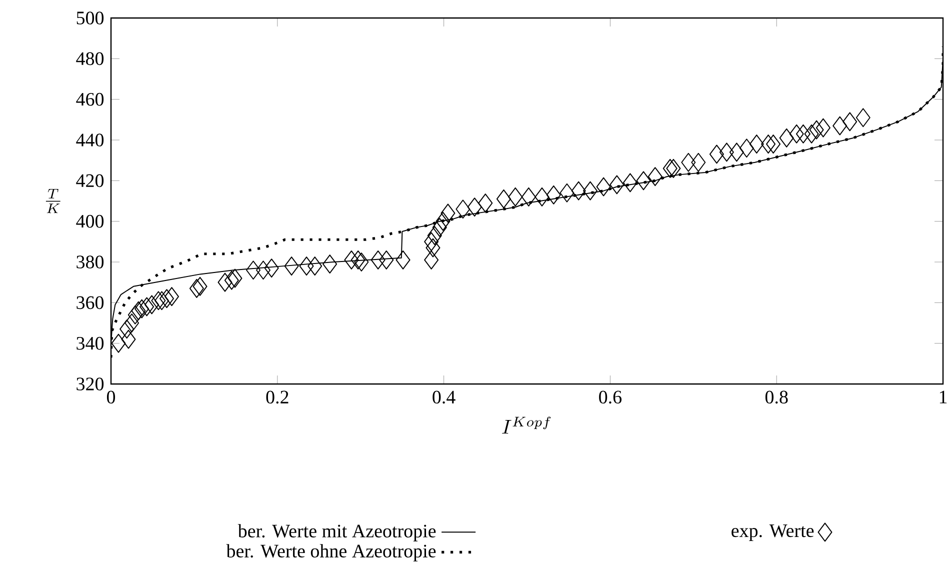  I want to click on y-tick-label: 340, so click(90, 343).